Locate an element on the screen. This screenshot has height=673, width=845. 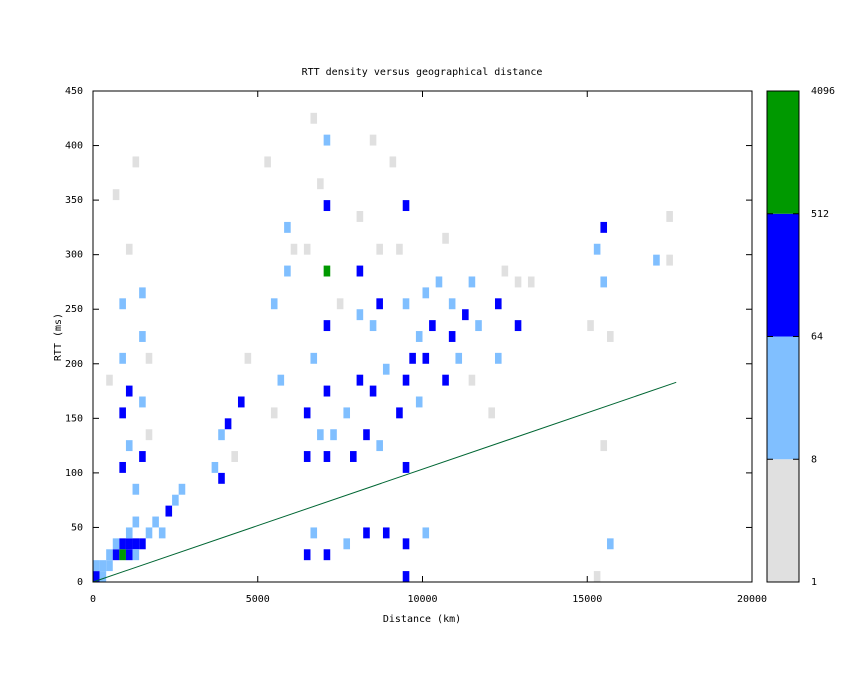
y-tick-label: 0 is located at coordinates (80, 582).